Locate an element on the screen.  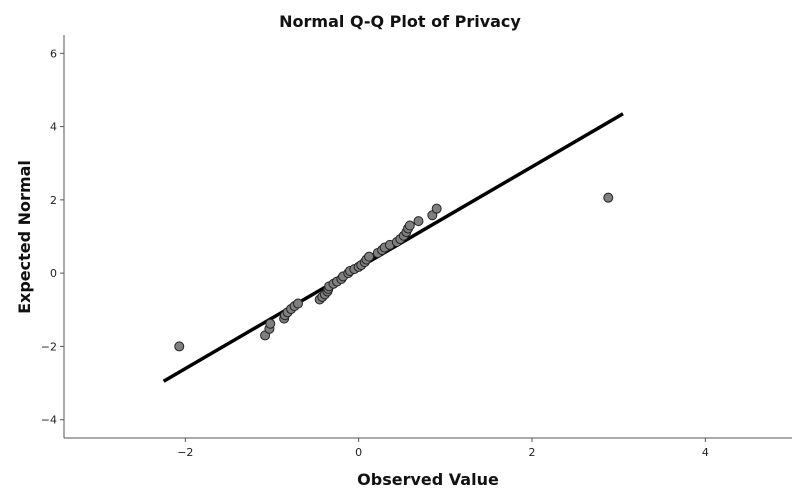
x-axis-label: Observed Value is located at coordinates (428, 479).